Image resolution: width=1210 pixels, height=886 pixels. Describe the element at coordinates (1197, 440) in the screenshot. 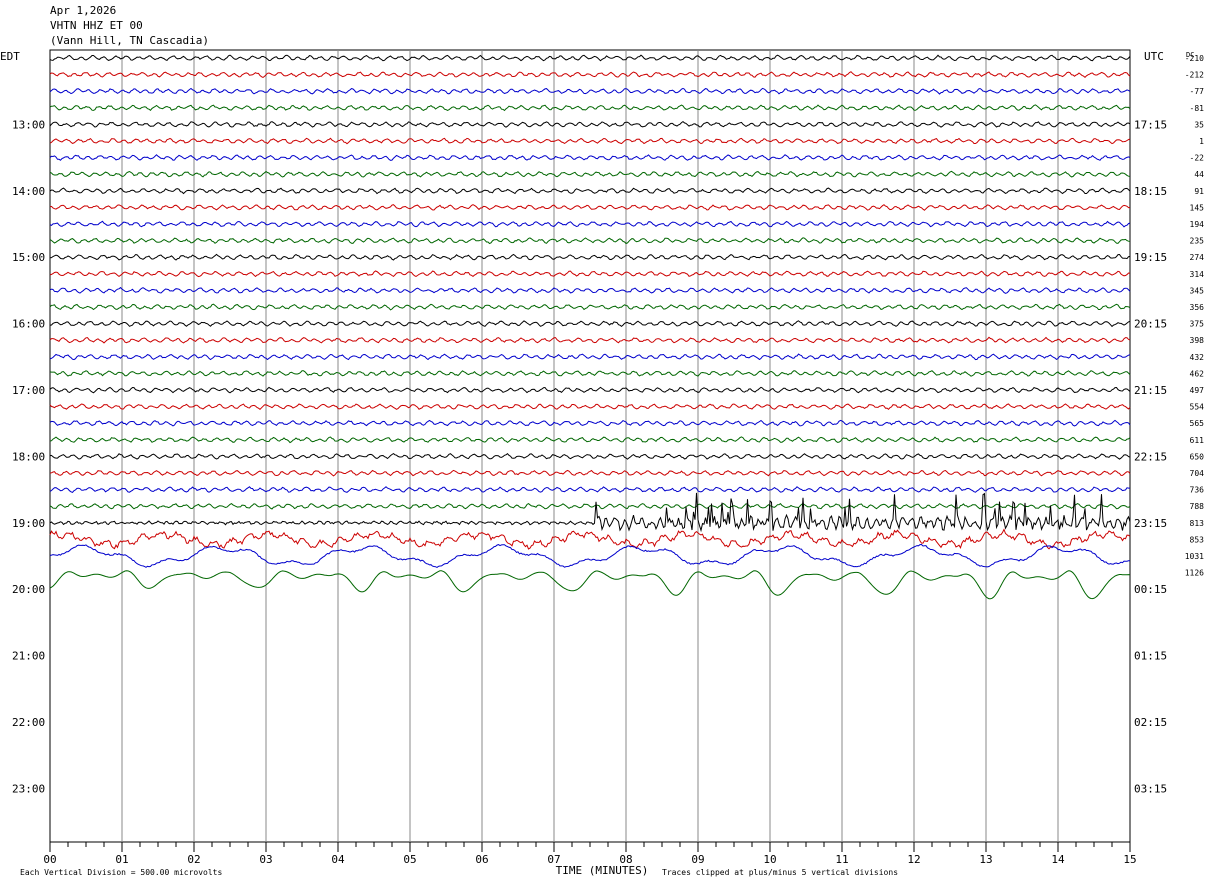

I see `dc-offset-label: 611` at that location.